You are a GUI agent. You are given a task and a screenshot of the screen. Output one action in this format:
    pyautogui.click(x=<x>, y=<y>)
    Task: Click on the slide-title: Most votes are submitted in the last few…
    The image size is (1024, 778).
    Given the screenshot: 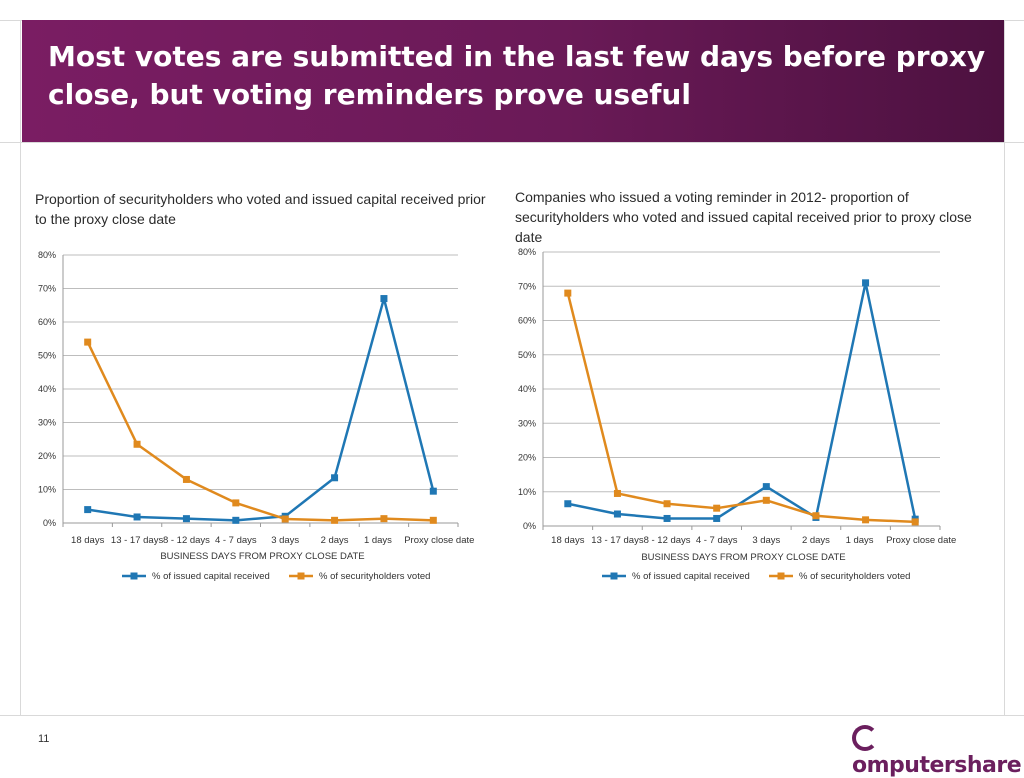 What is the action you would take?
    pyautogui.click(x=517, y=75)
    